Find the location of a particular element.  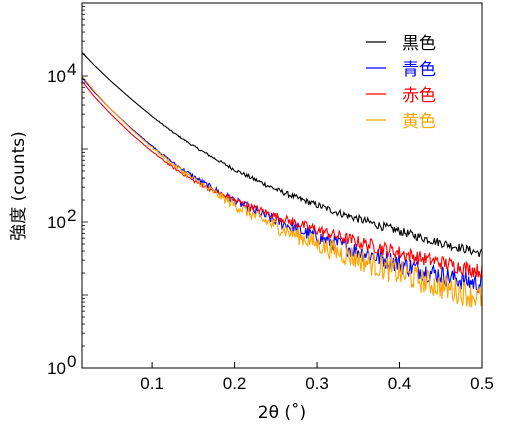

x-tick-label-2: 0.2 is located at coordinates (235, 383).